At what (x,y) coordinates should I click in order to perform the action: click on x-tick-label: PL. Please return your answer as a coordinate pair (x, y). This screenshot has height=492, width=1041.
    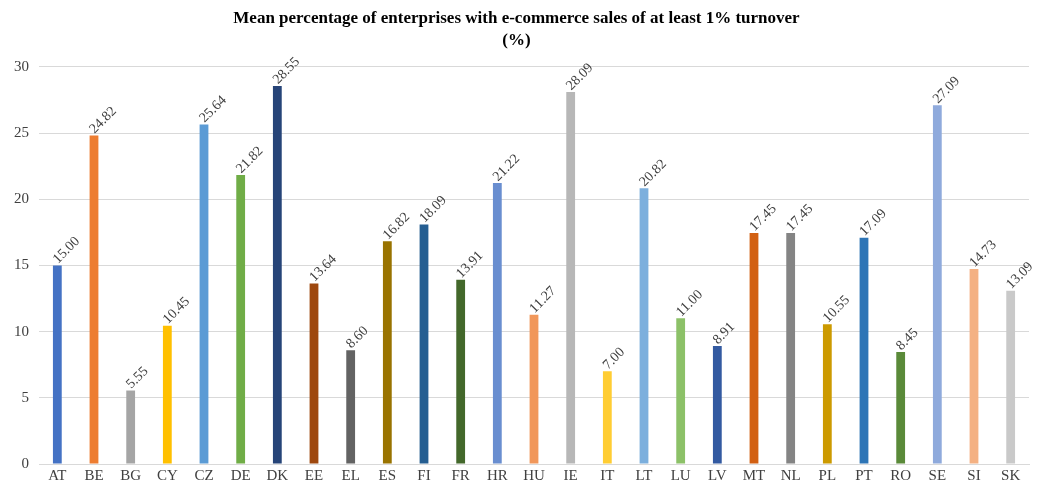
    Looking at the image, I should click on (827, 474).